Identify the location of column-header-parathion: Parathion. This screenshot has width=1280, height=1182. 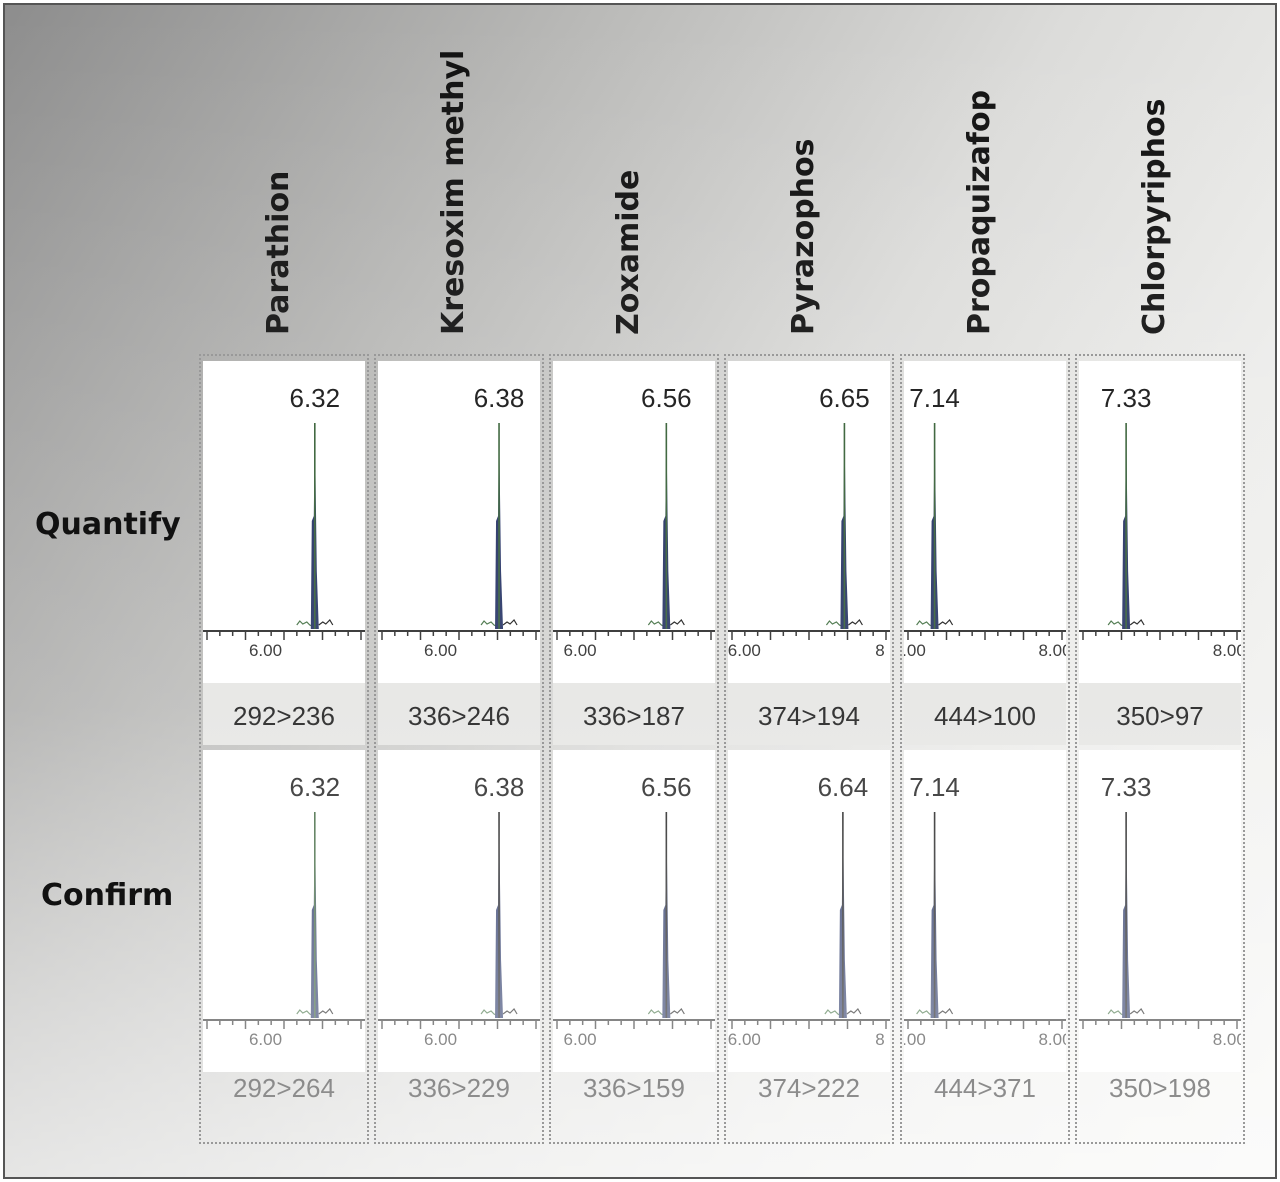
(284, 180).